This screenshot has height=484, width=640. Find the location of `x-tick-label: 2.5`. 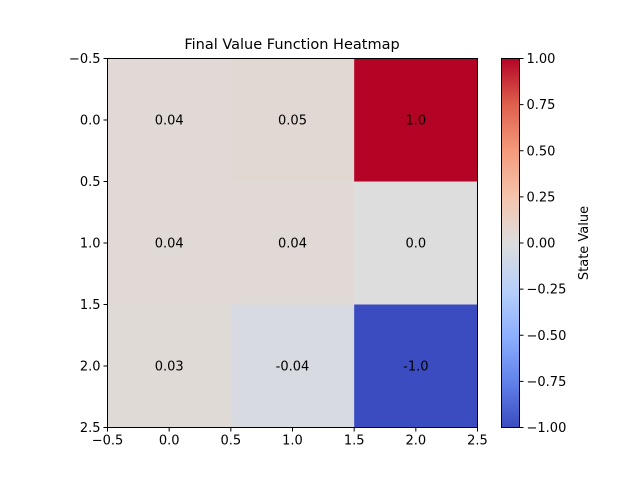

x-tick-label: 2.5 is located at coordinates (477, 441).